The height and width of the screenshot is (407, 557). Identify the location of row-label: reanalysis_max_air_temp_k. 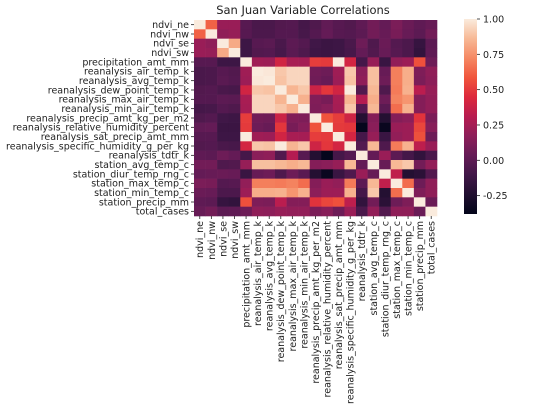
(124, 100).